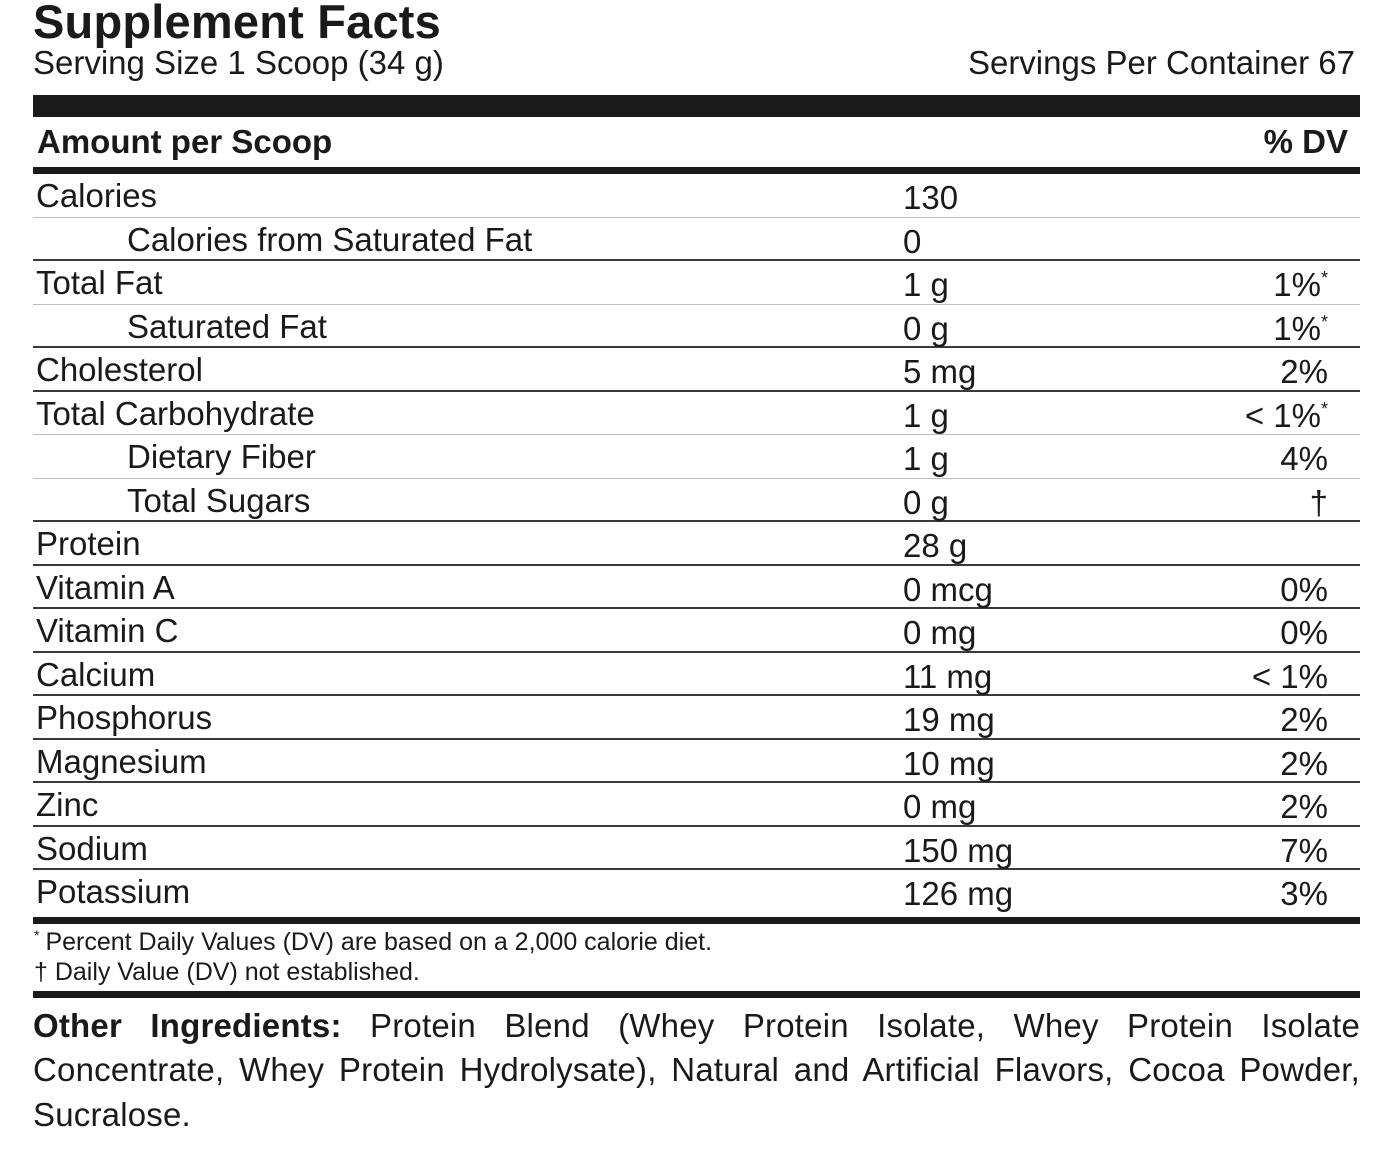 This screenshot has height=1150, width=1400. What do you see at coordinates (696, 501) in the screenshot?
I see `nutrient-row: Total Sugars 0 g †` at bounding box center [696, 501].